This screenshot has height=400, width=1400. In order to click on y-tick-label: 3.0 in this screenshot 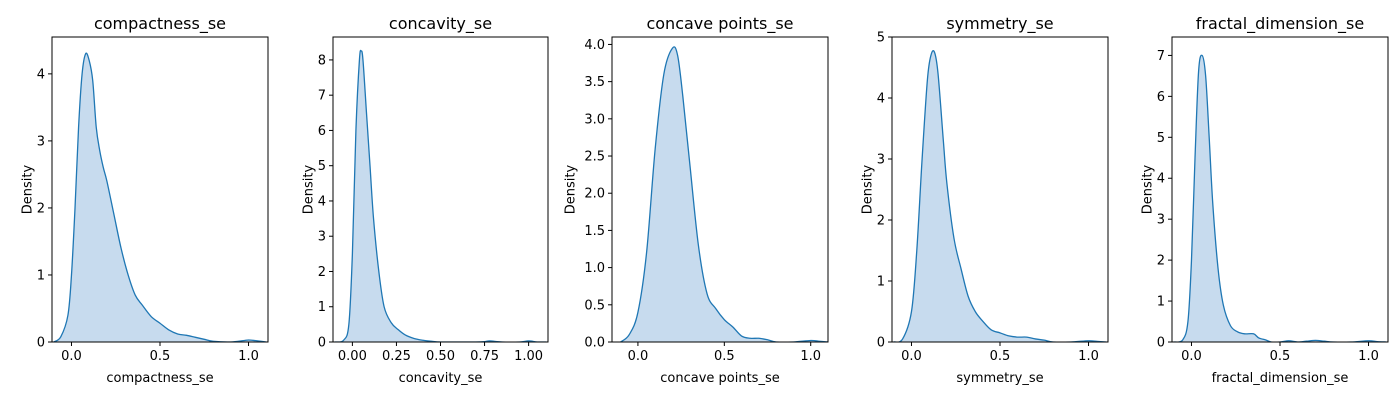, I will do `click(594, 119)`.